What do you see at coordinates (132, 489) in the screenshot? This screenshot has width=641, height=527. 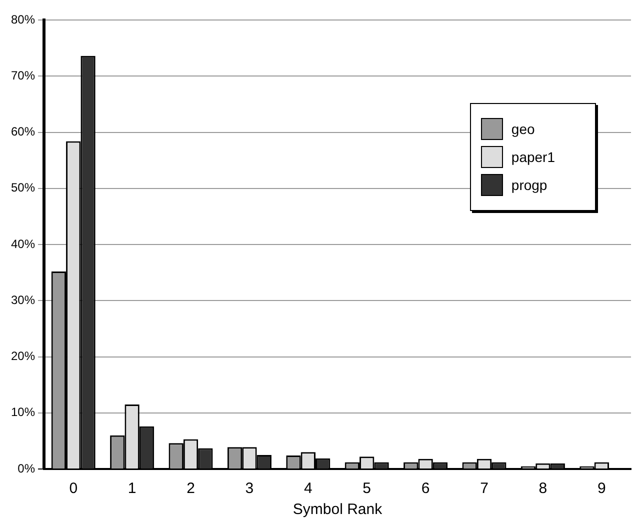 I see `x-tick-label: 1` at bounding box center [132, 489].